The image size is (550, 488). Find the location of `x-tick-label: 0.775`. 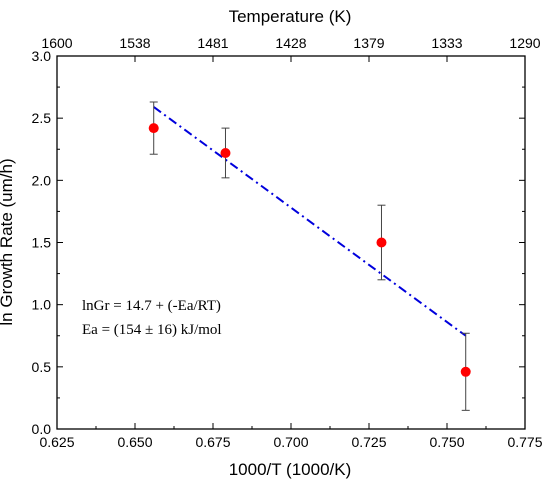

x-tick-label: 0.775 is located at coordinates (524, 442).